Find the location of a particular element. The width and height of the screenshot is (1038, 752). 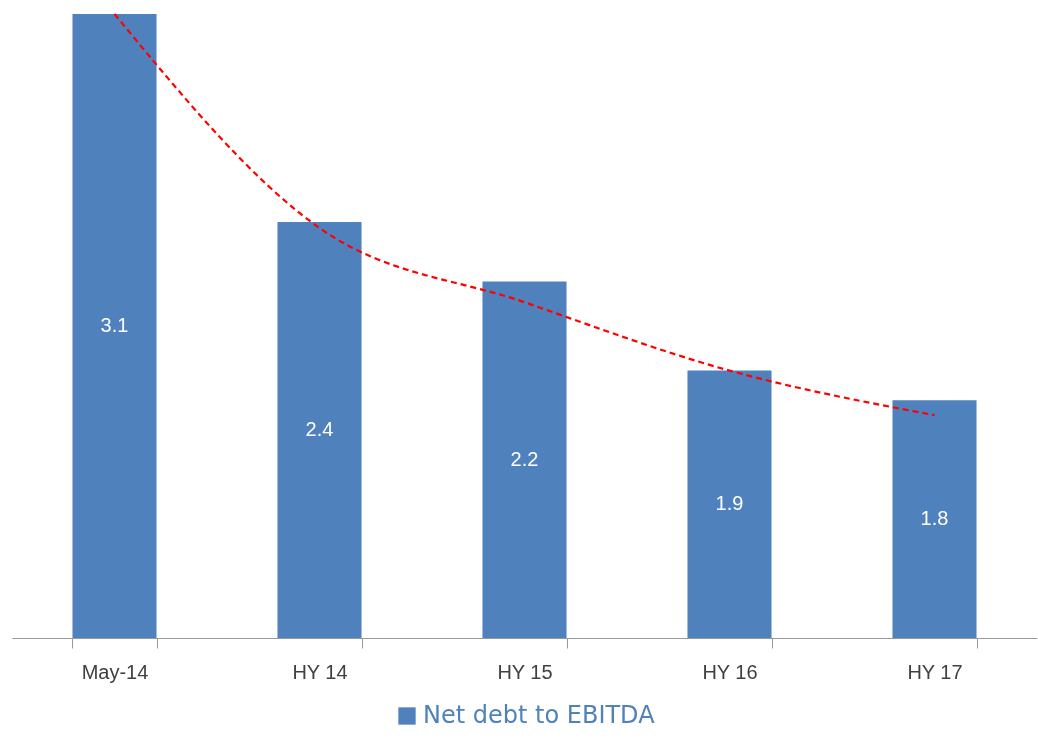

x-tick-label: HY 17 is located at coordinates (935, 671).